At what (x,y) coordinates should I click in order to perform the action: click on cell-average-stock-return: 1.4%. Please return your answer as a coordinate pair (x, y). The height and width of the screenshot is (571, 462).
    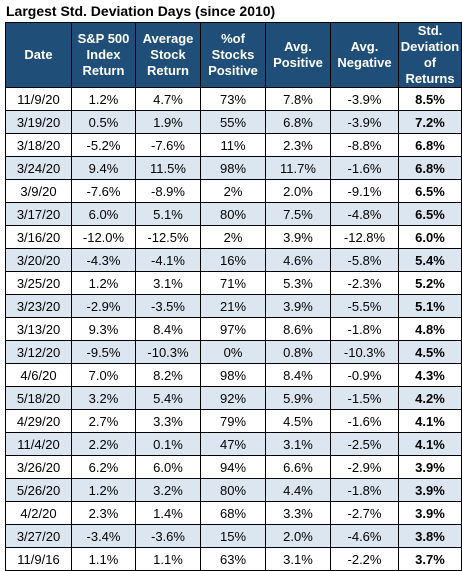
    Looking at the image, I should click on (168, 513).